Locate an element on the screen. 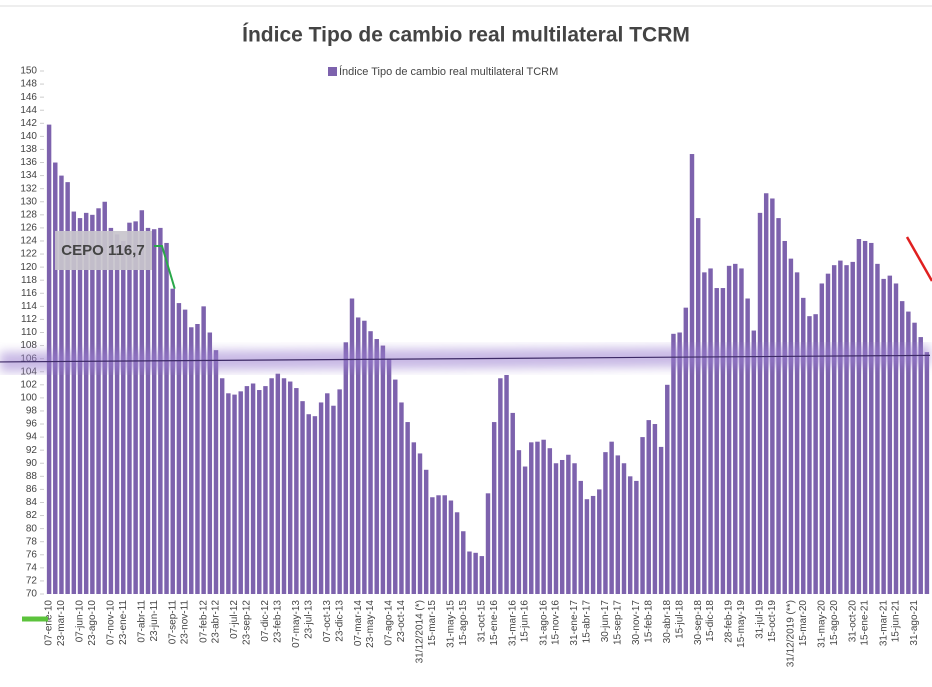  x-tick-label: 07-oct-13 is located at coordinates (327, 621).